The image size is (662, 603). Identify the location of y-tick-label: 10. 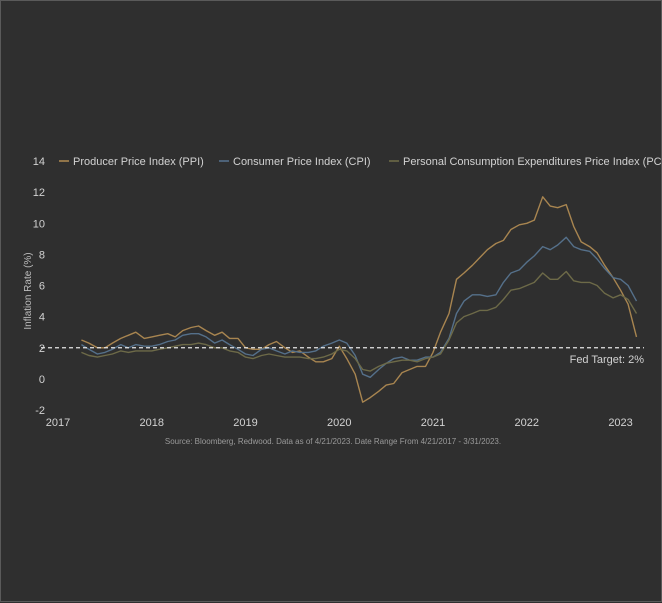
(39, 224).